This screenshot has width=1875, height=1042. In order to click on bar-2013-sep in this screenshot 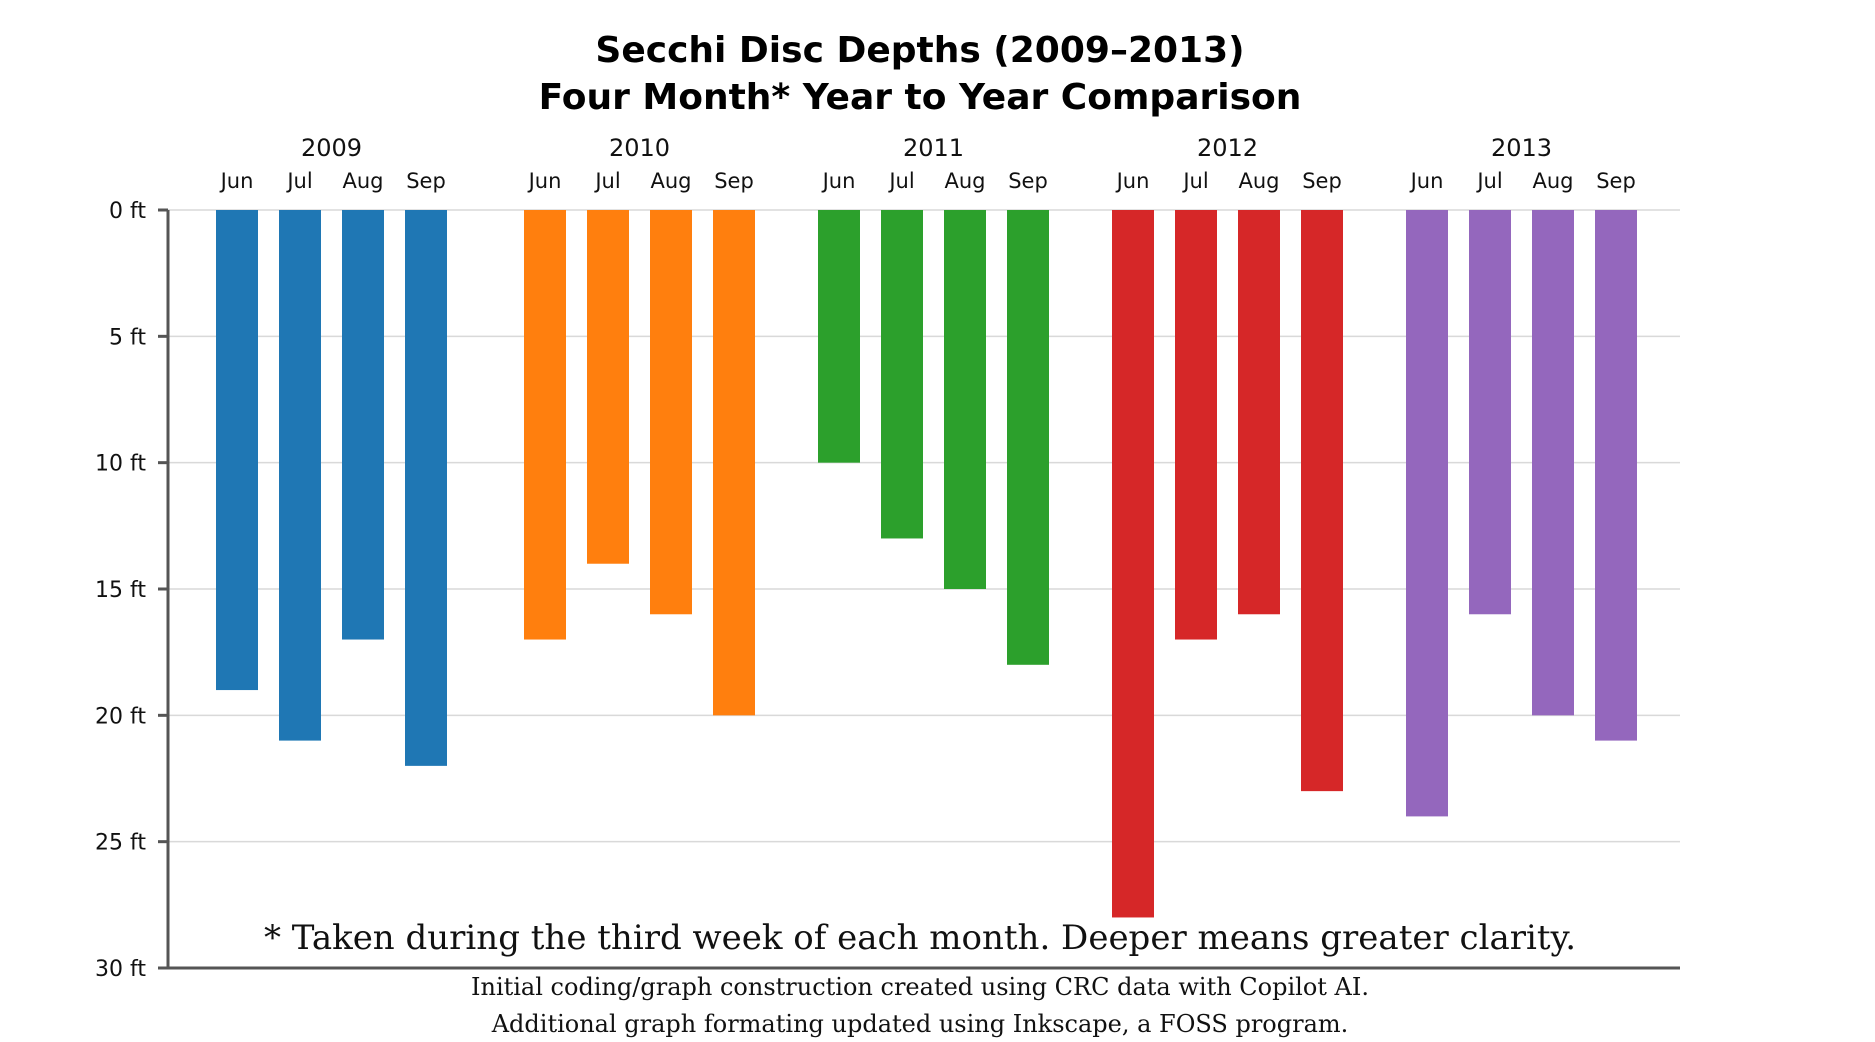, I will do `click(1616, 475)`.